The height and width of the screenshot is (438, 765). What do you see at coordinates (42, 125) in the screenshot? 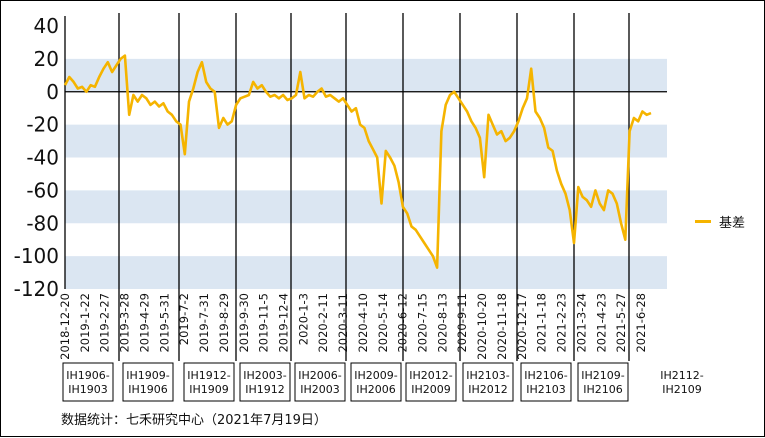
I see `y-tick-label: -20` at bounding box center [42, 125].